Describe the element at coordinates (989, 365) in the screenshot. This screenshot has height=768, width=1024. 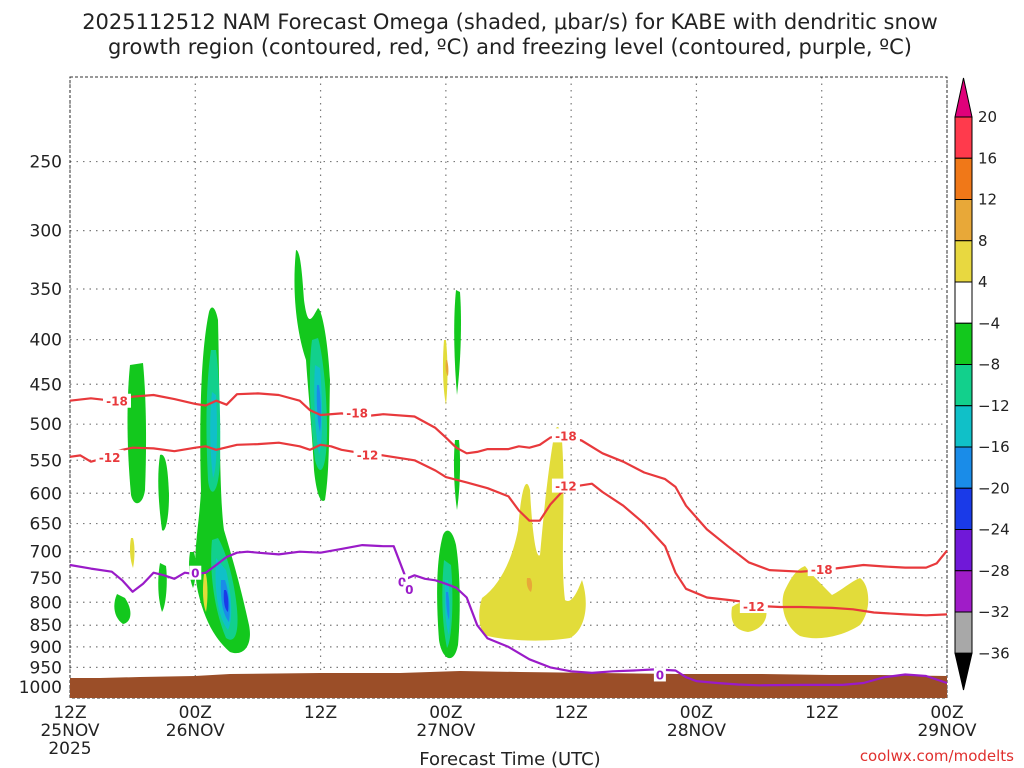
I see `colorbar-tick-label: −8` at that location.